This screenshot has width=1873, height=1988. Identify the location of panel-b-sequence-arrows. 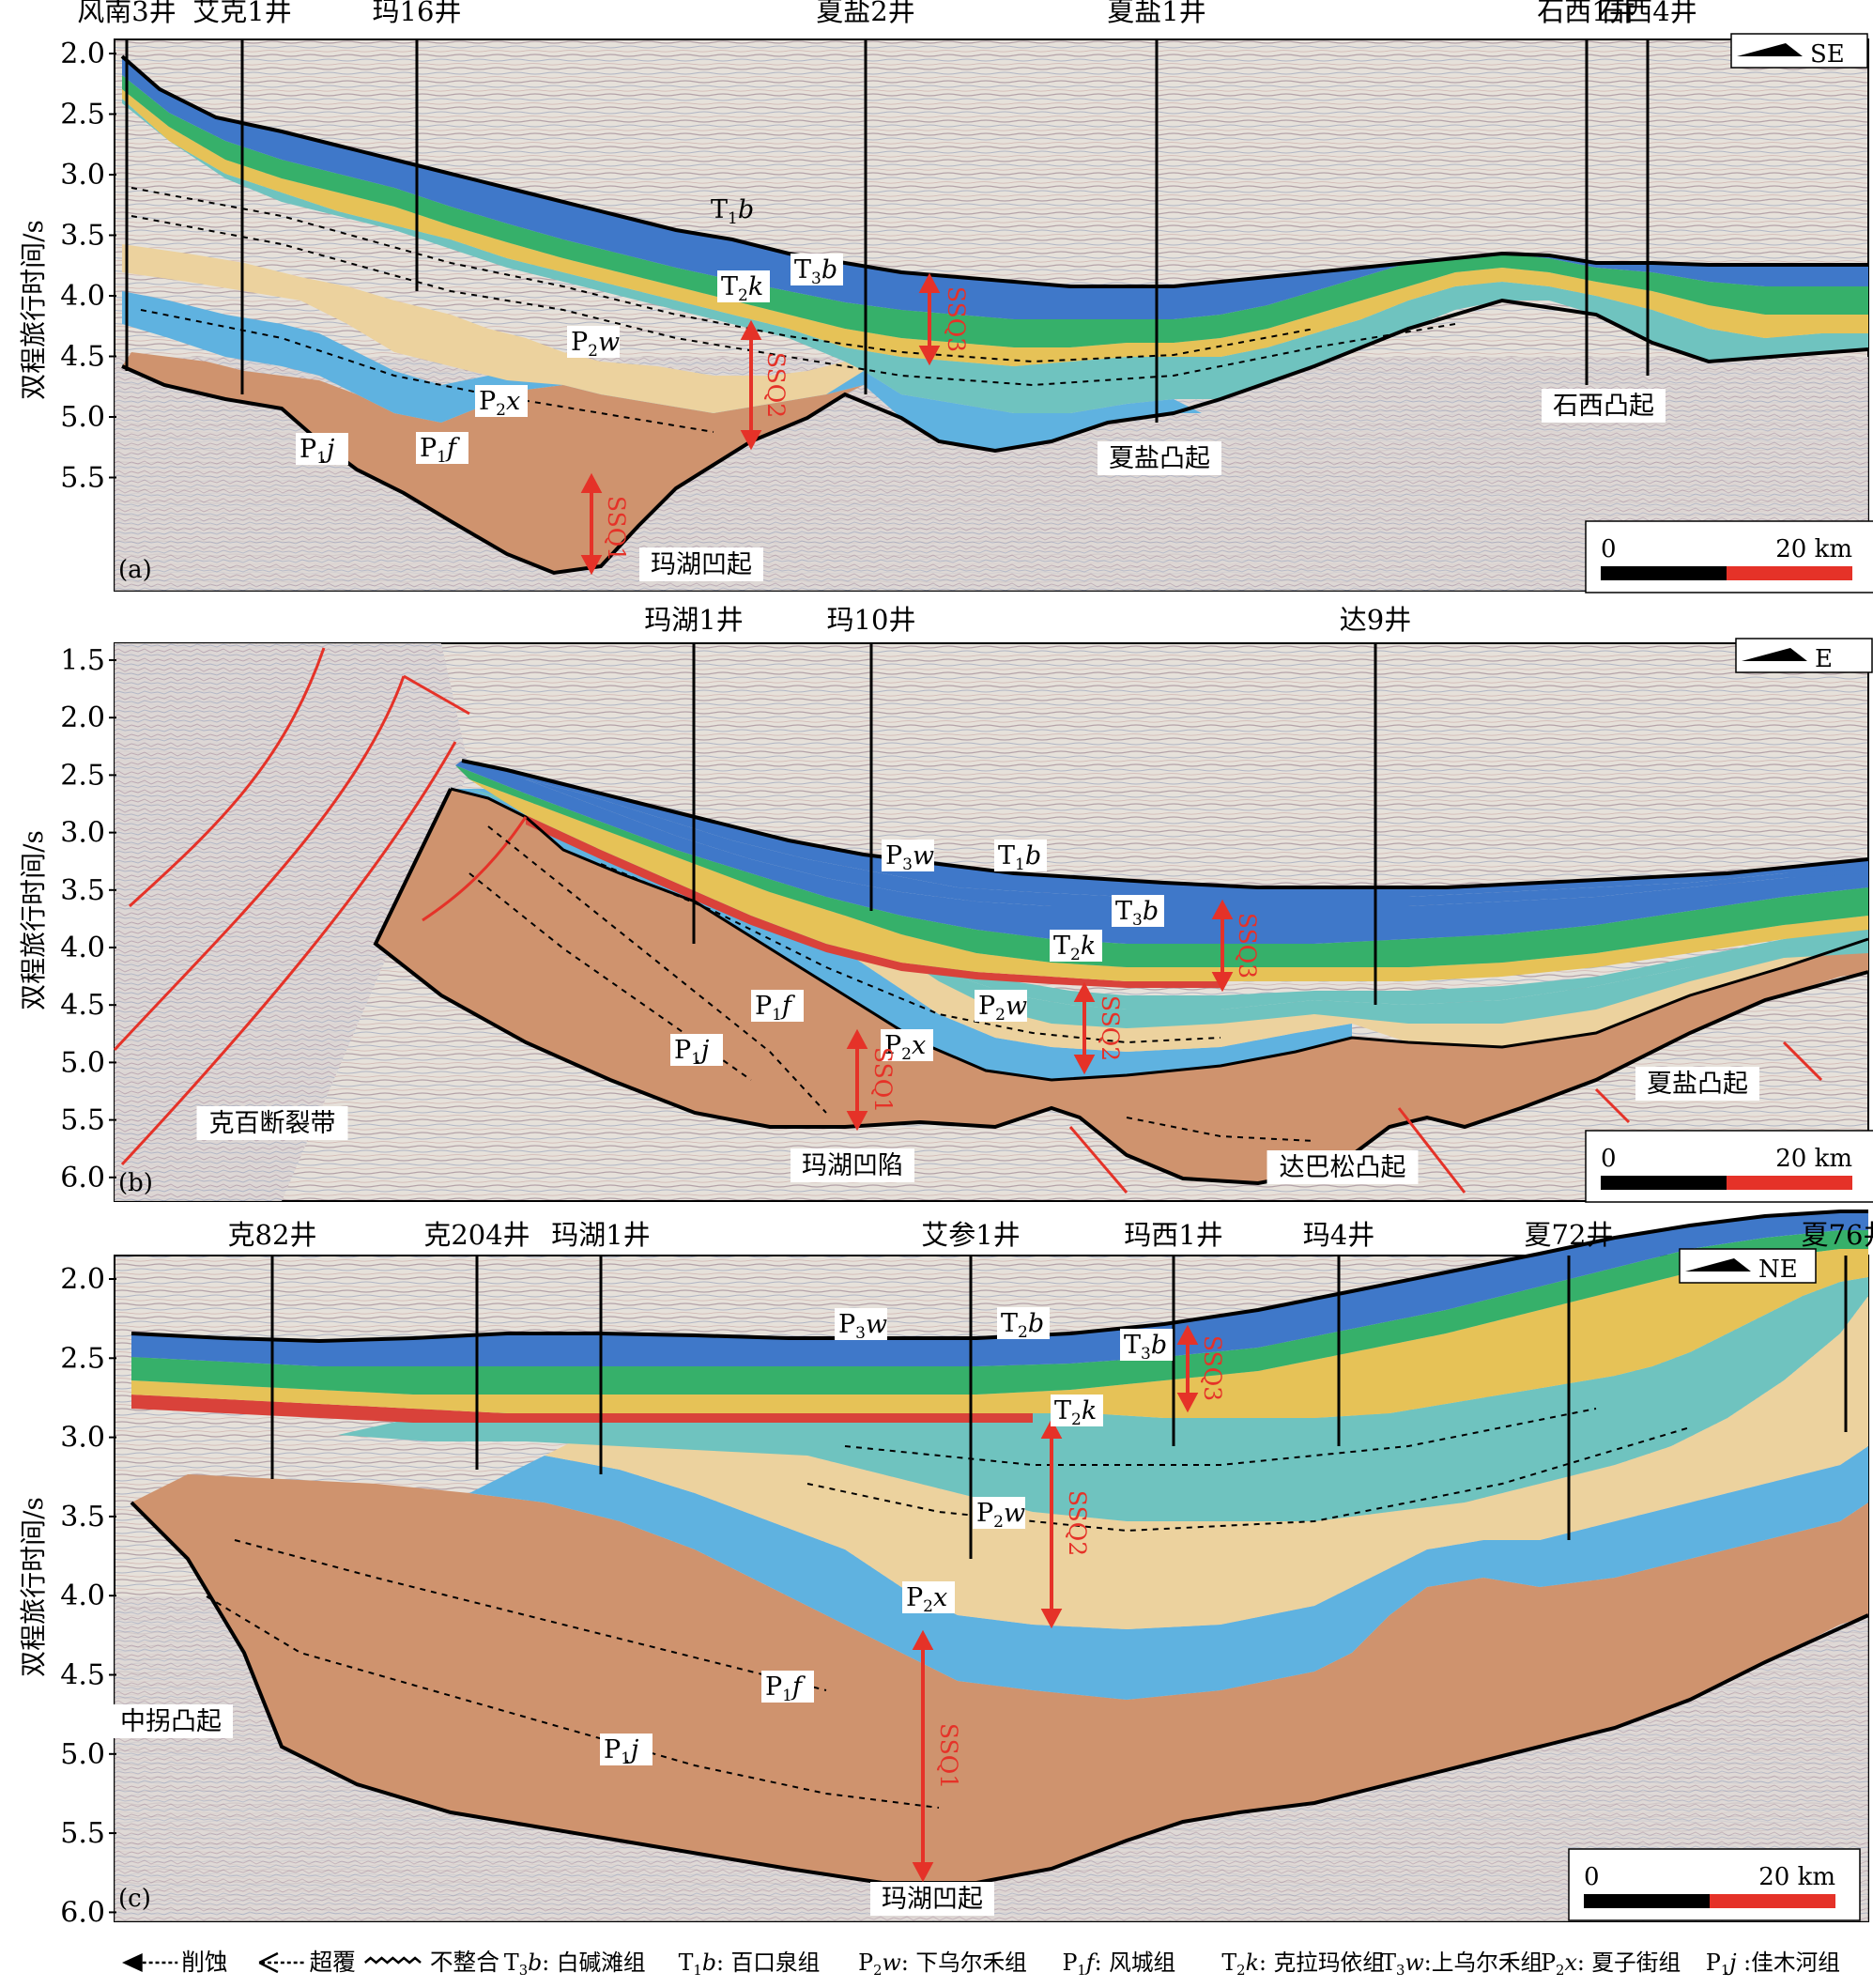
(1040, 1015).